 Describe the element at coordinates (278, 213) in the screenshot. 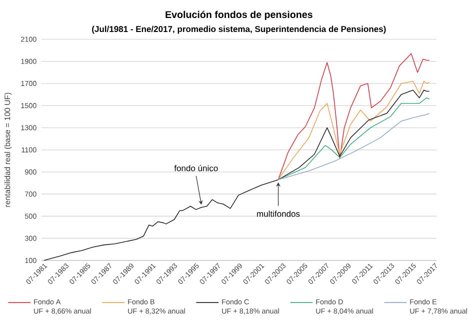

I see `annotation: multifondos` at that location.